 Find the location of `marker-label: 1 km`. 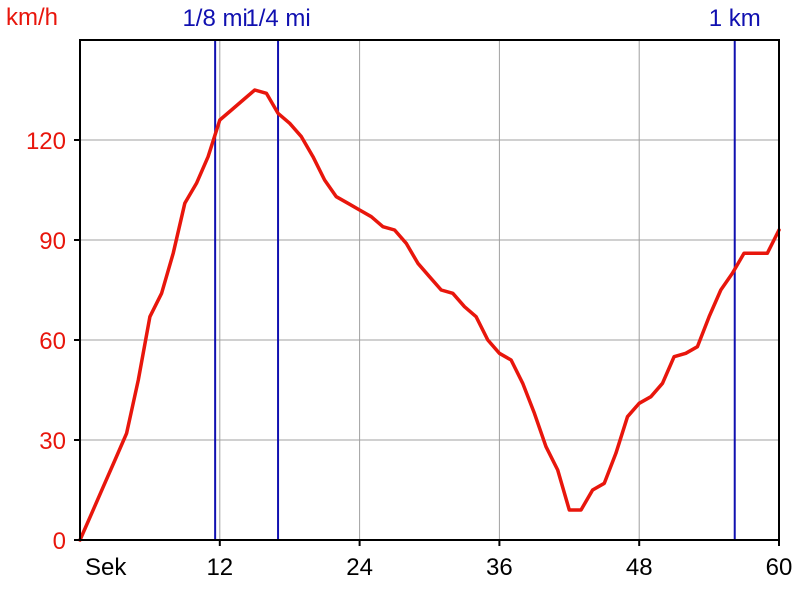

marker-label: 1 km is located at coordinates (735, 18).